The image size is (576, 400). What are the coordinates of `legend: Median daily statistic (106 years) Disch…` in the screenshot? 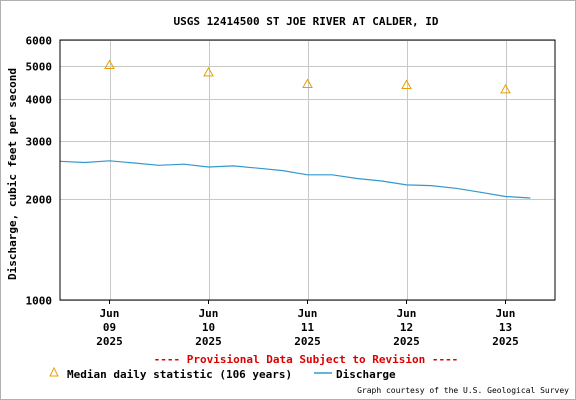 It's located at (222, 373).